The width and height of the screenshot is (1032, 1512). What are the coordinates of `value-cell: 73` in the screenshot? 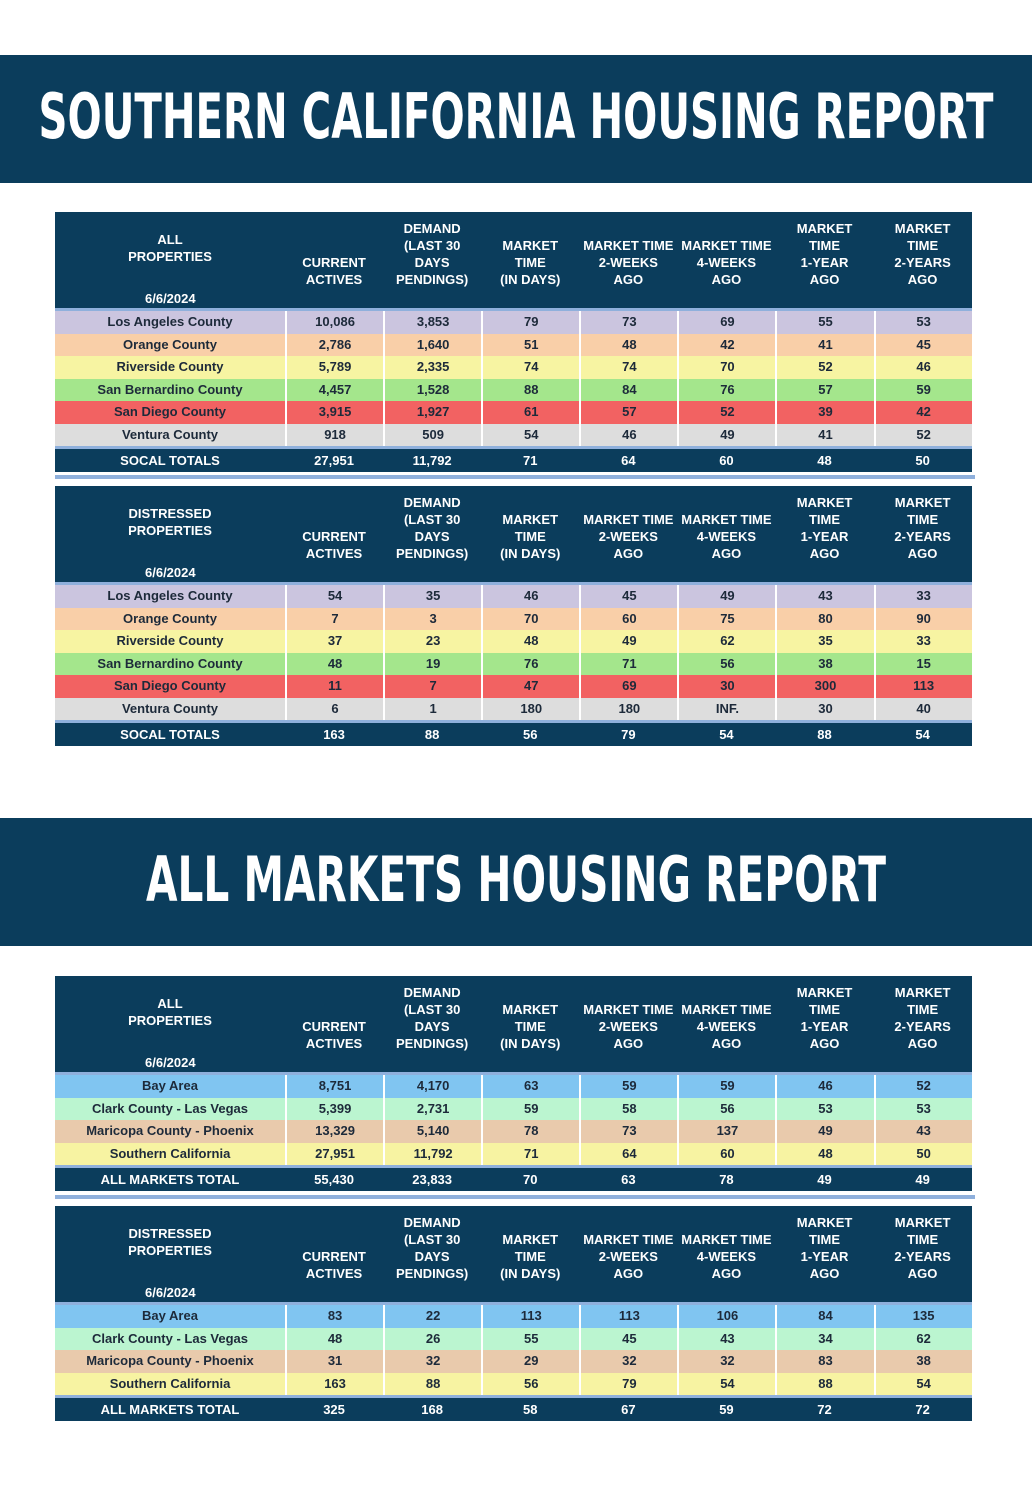 It's located at (628, 322).